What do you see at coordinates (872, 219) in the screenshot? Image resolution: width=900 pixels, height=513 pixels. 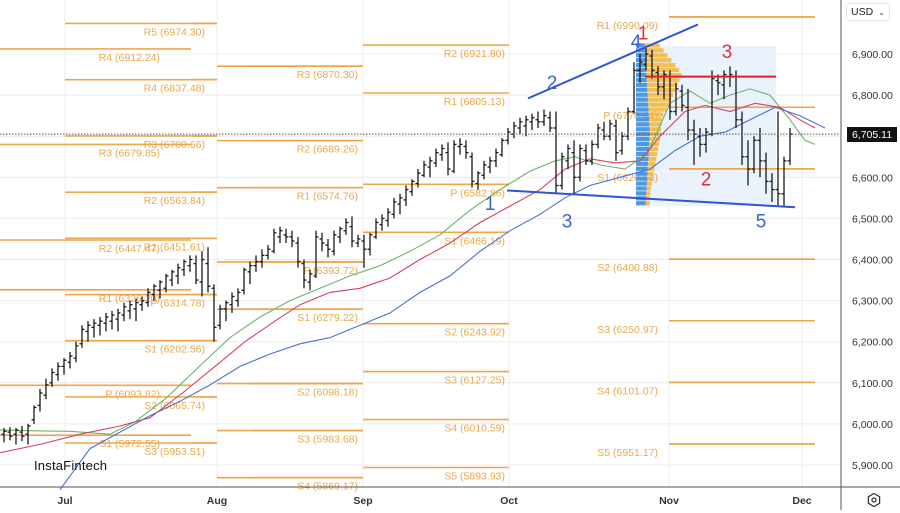 I see `svg-text: 6,500.00` at bounding box center [872, 219].